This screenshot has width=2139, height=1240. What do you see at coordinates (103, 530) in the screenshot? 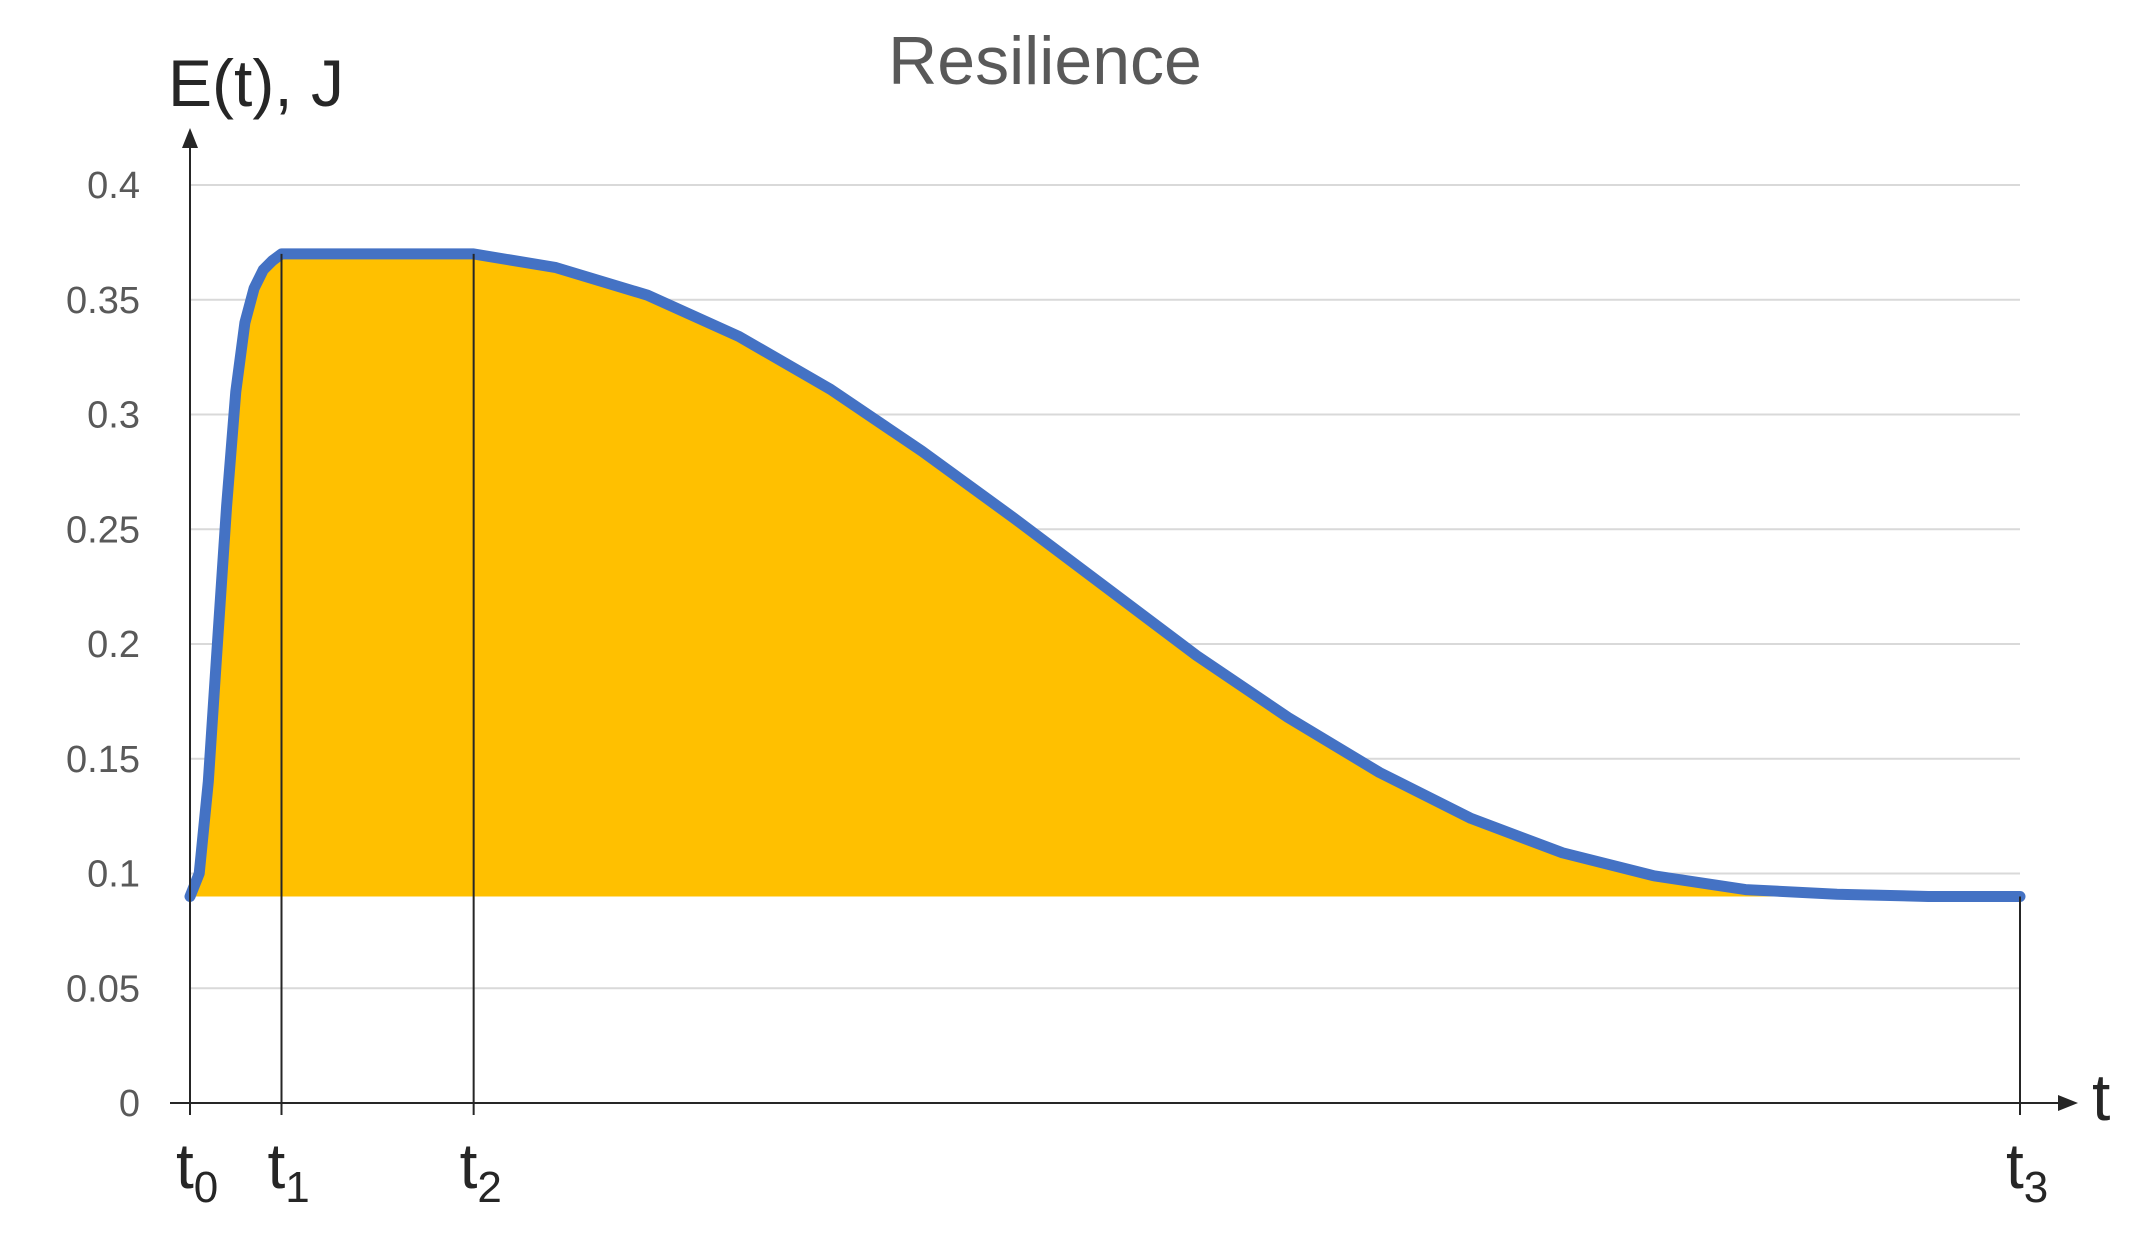
I see `y-tick-label: 0.25` at bounding box center [103, 530].